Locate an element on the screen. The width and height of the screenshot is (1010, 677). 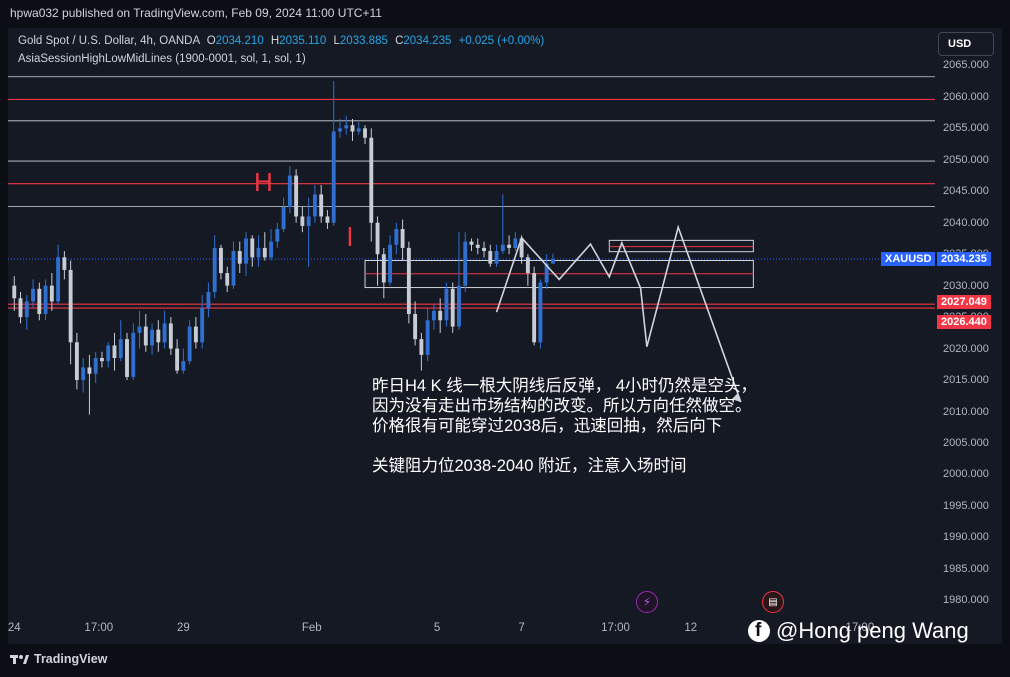
lightning-event-icon: ⚡ is located at coordinates (647, 602).